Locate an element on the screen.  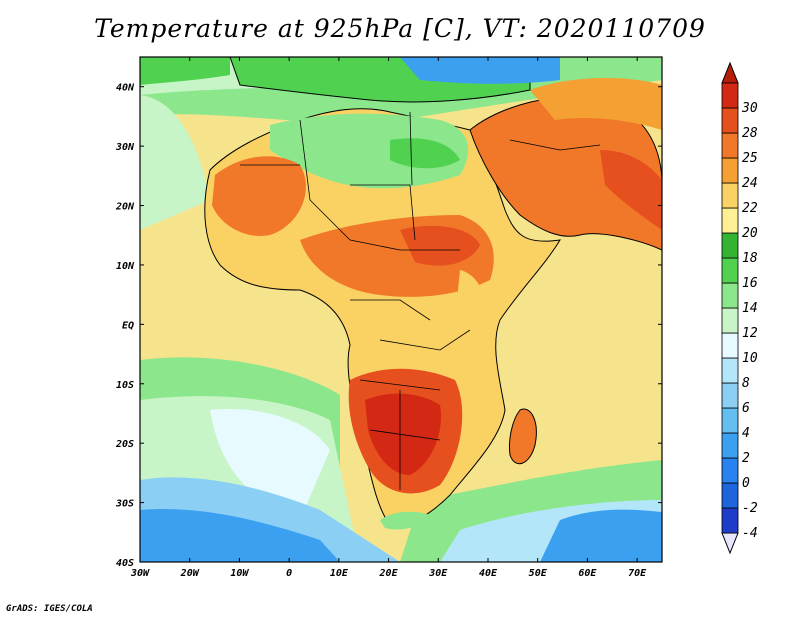
colorbar-min-arrow is located at coordinates (730, 543).